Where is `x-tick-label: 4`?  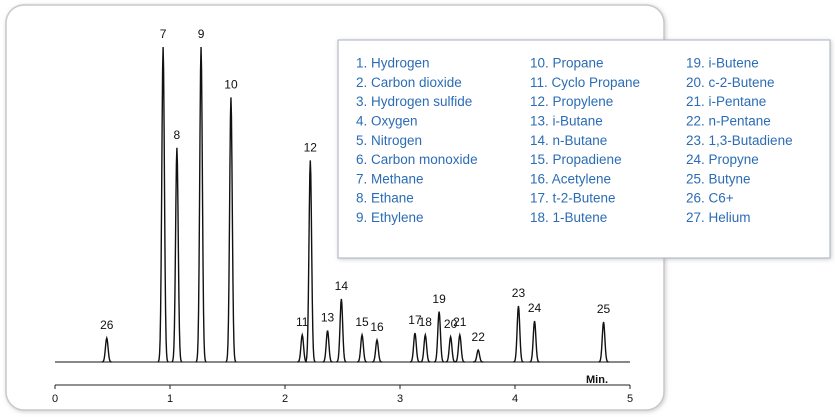 x-tick-label: 4 is located at coordinates (515, 399).